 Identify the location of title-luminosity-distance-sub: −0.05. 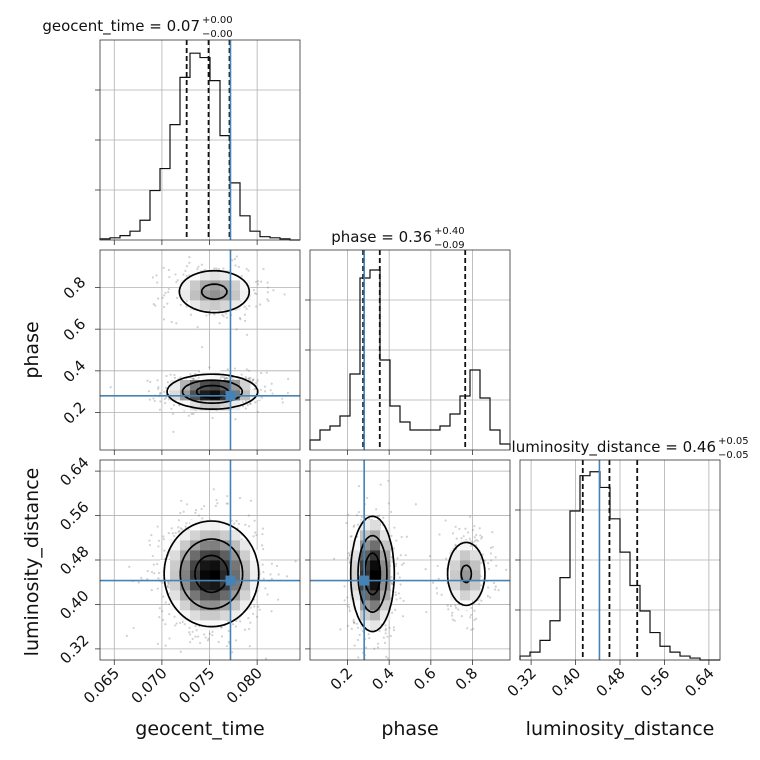
(733, 455).